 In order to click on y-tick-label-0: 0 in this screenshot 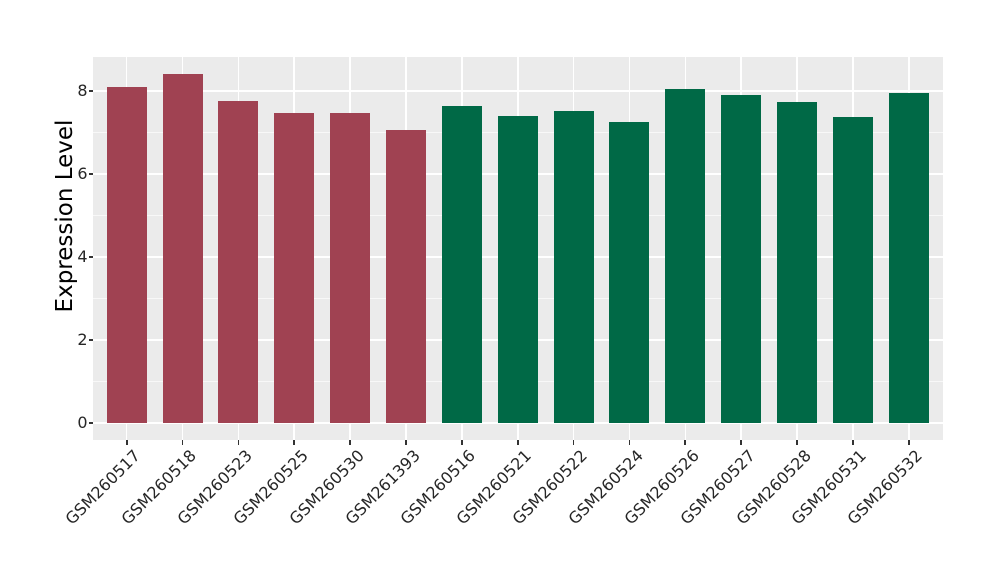, I will do `click(82, 422)`.